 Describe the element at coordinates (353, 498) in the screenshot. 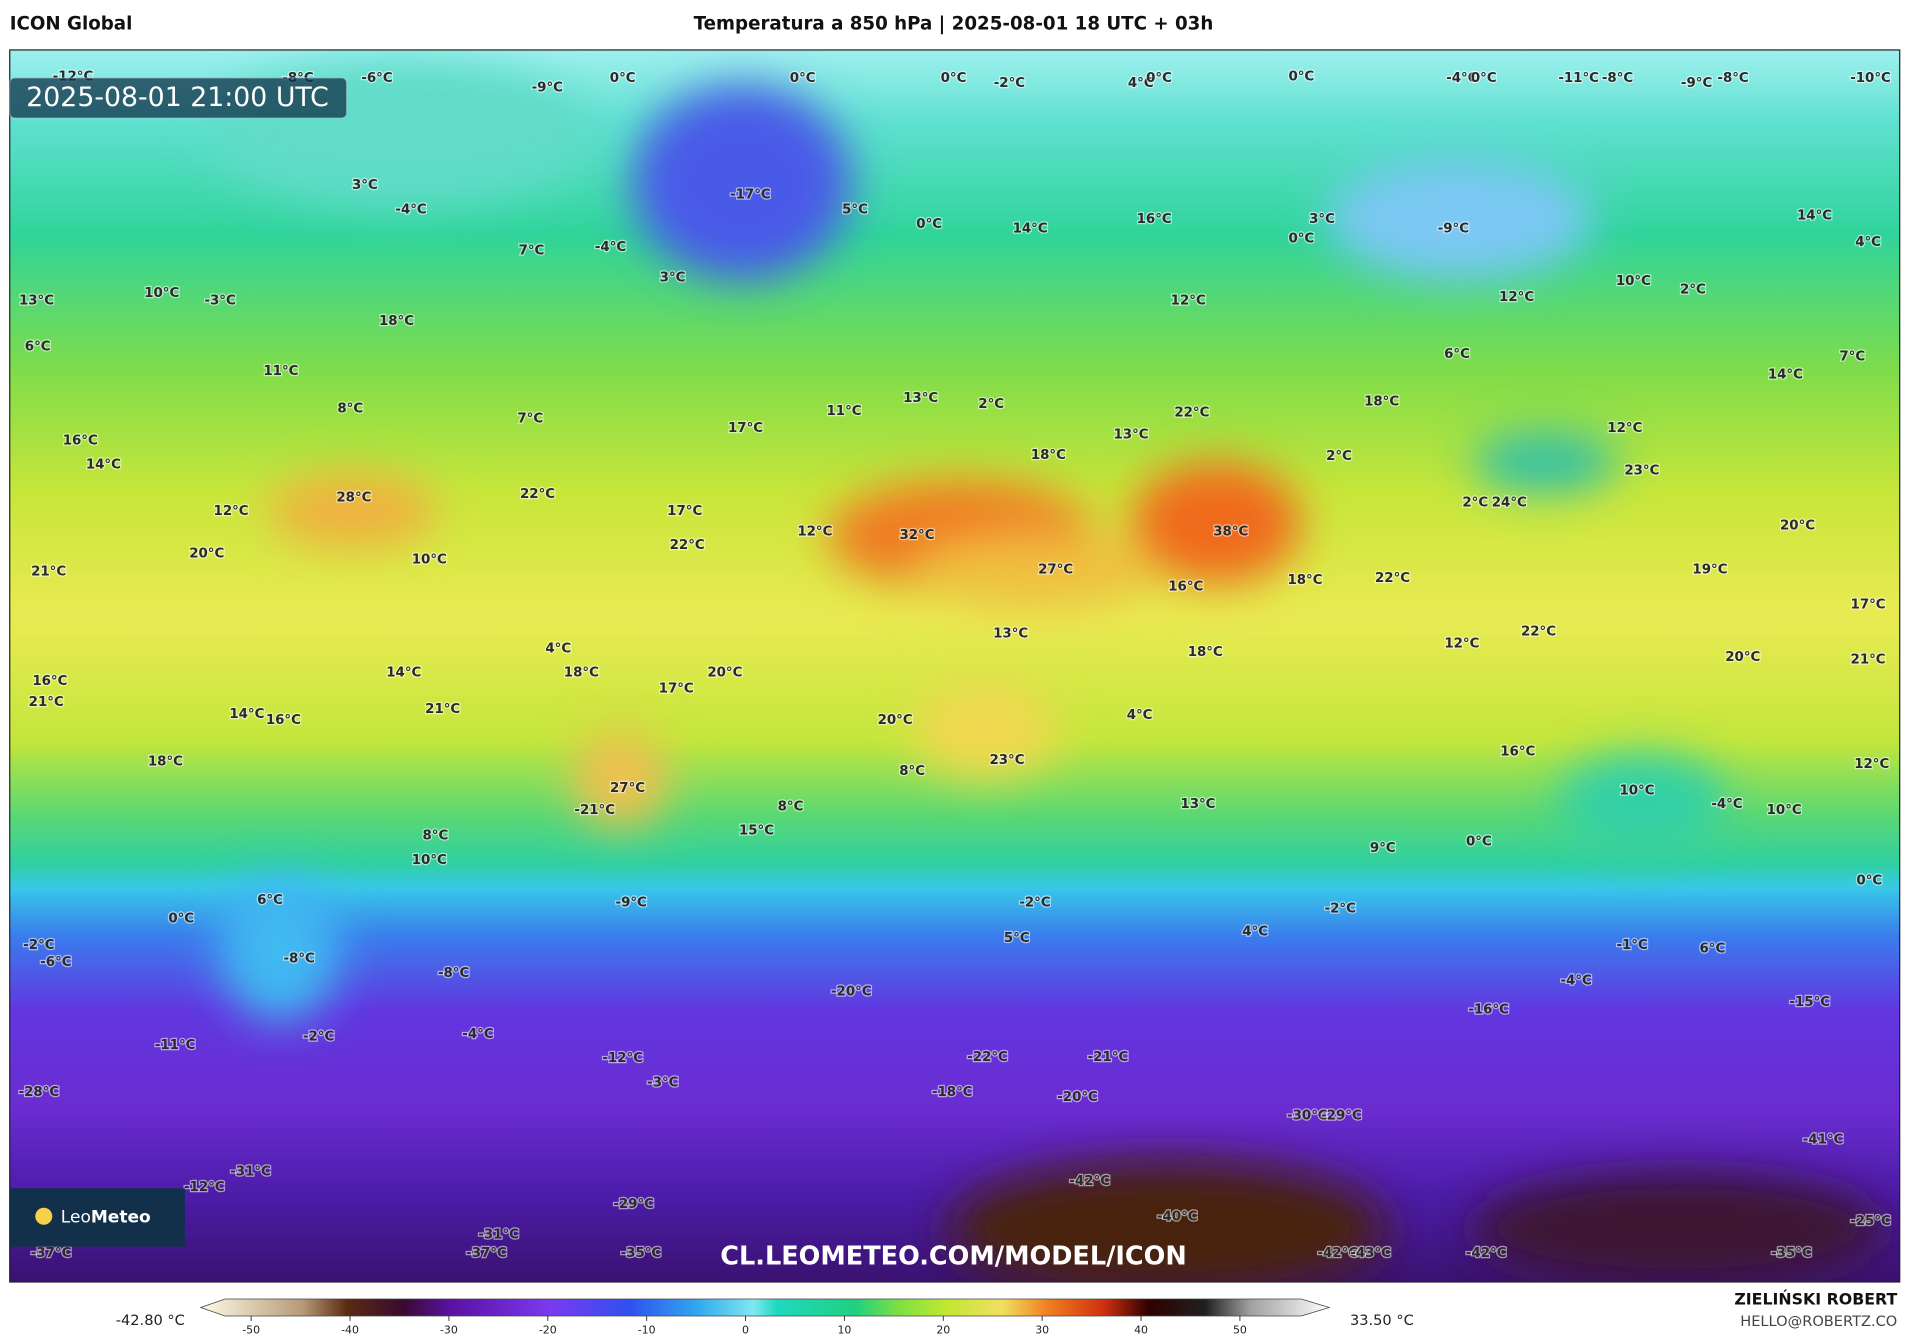

I see `temperature-label: 28°C` at that location.